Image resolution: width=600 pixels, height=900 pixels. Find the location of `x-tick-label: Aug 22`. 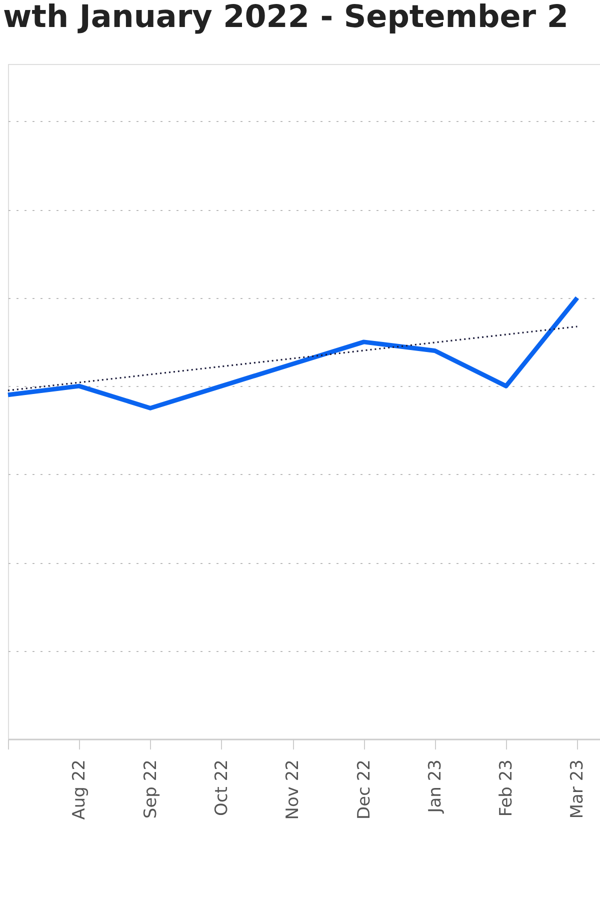

x-tick-label: Aug 22 is located at coordinates (80, 790).